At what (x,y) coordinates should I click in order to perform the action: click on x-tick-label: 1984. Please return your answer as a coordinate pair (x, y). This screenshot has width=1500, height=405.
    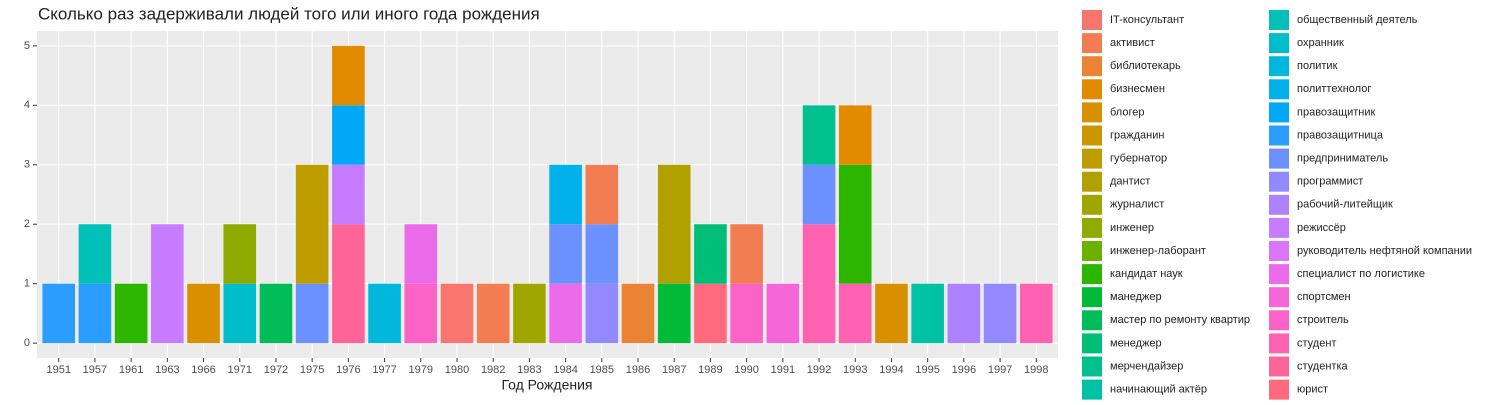
    Looking at the image, I should click on (565, 370).